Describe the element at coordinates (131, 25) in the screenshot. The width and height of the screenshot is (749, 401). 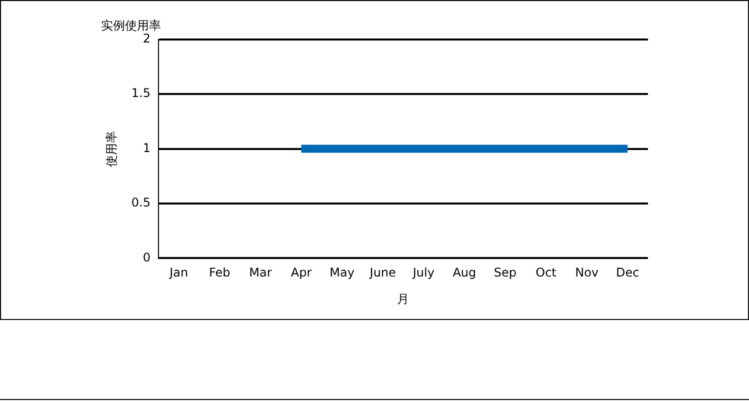
I see `chart-title: 实例使用率` at that location.